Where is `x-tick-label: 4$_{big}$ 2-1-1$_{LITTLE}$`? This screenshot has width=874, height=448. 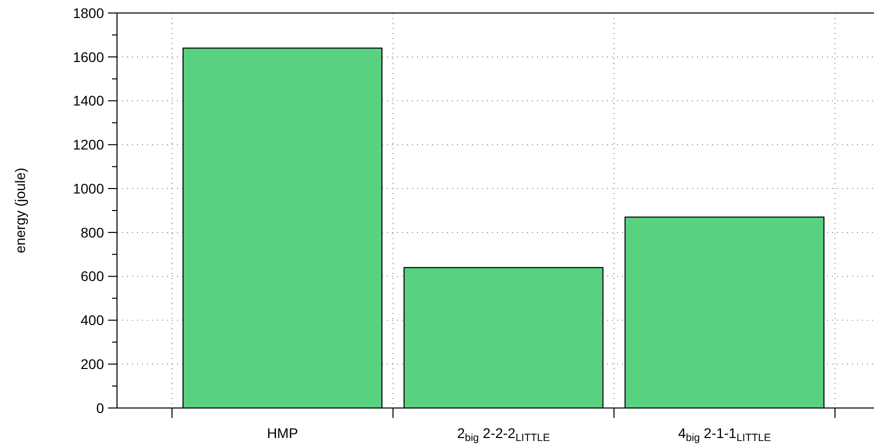 x-tick-label: 4$_{big}$ 2-1-1$_{LITTLE}$ is located at coordinates (724, 434).